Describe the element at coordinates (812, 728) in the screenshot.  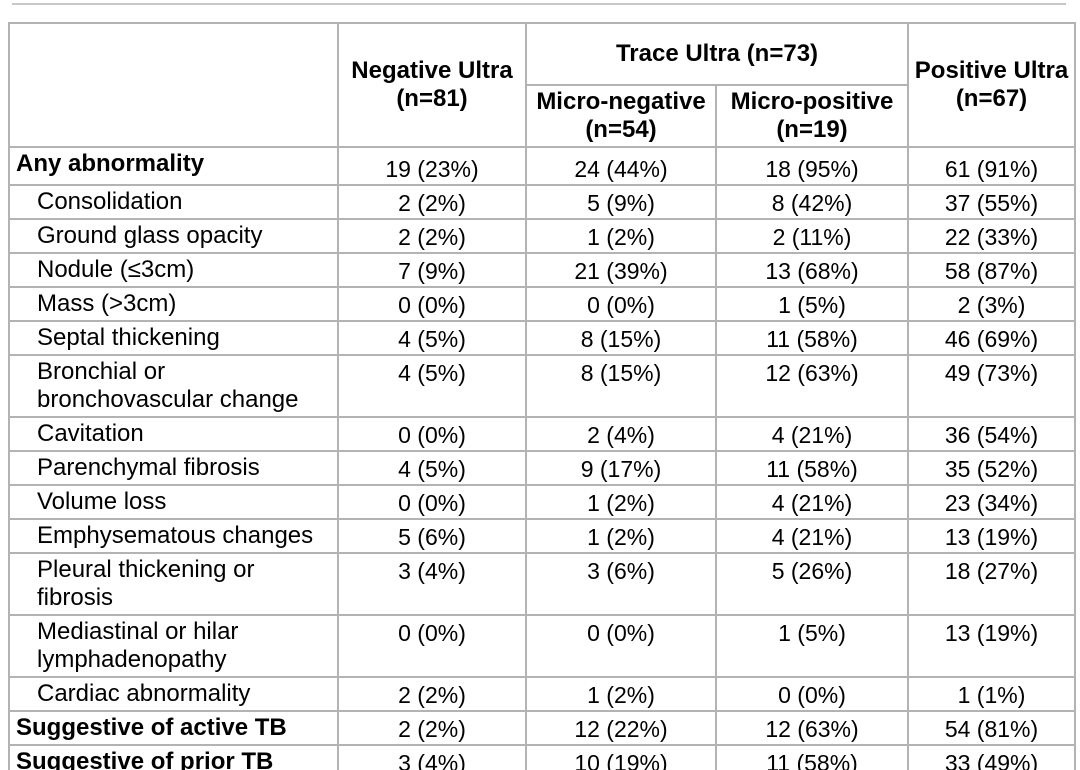
I see `cell-value: 12 (63%)` at that location.